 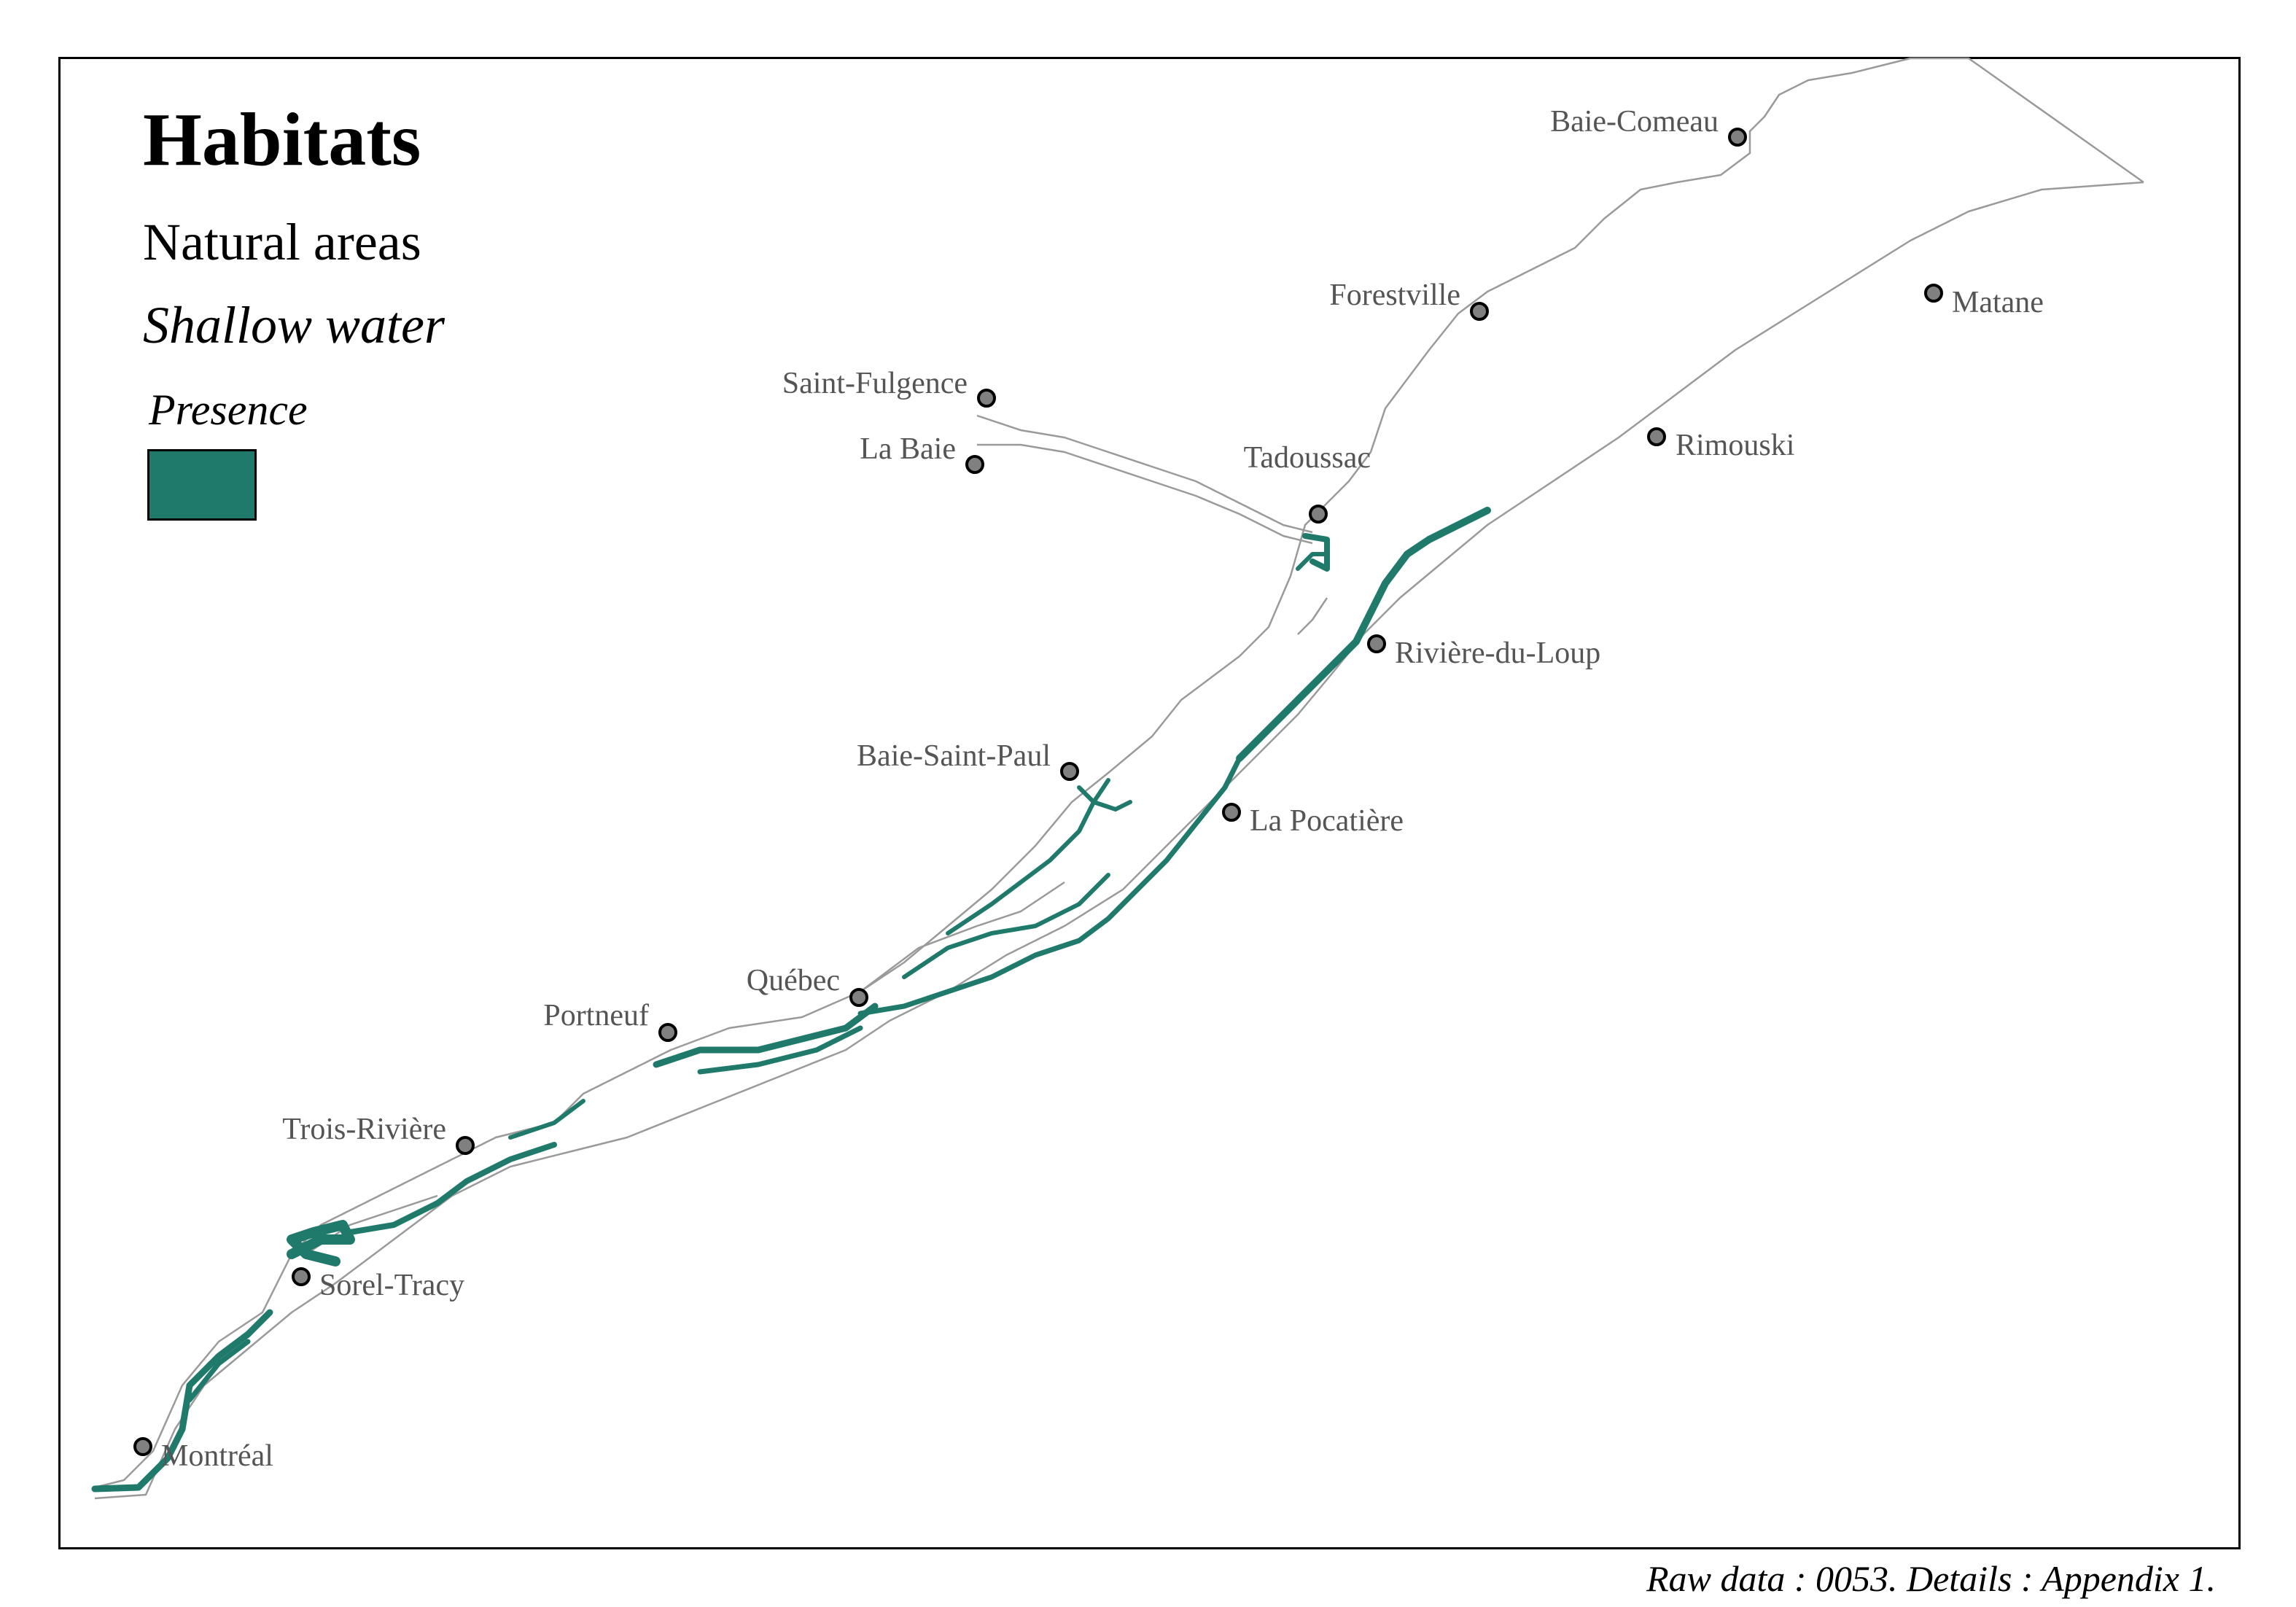 What do you see at coordinates (217, 1456) in the screenshot?
I see `city-label: Montréal` at bounding box center [217, 1456].